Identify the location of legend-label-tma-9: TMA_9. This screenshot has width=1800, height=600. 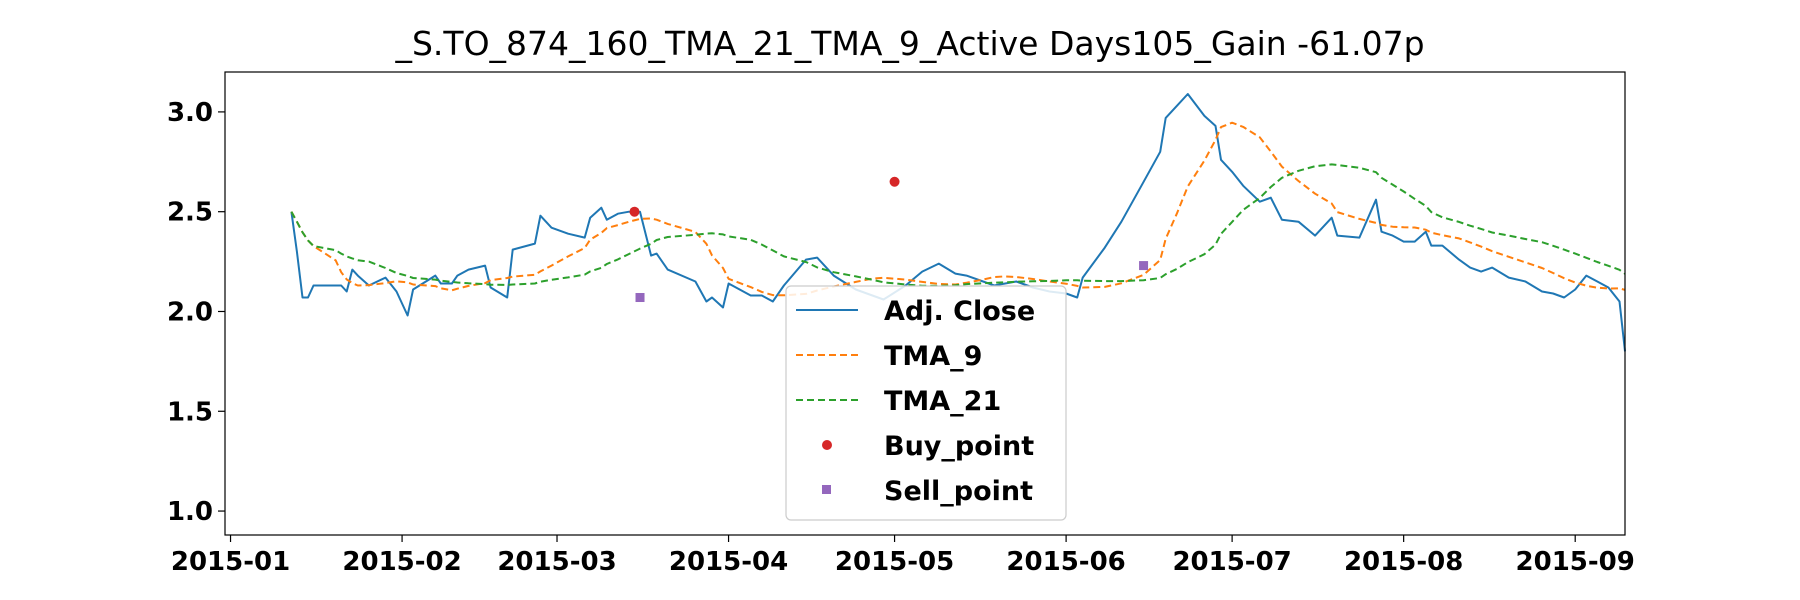
(933, 356).